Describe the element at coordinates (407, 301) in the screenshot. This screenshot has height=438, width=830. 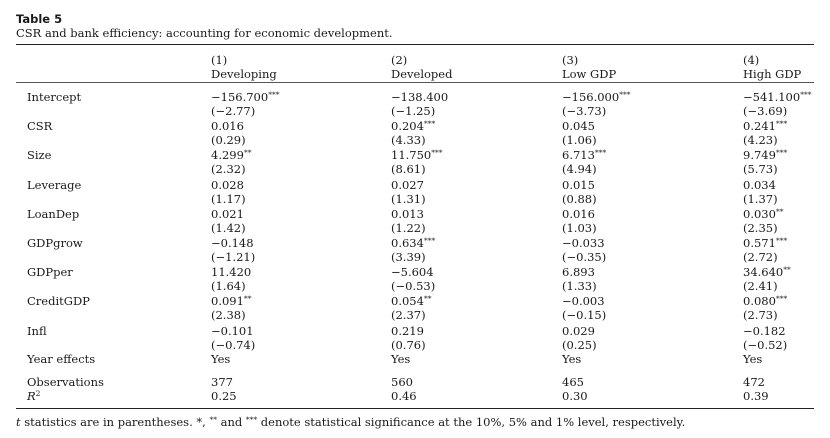
I see `coefficient-value: 0.054` at that location.